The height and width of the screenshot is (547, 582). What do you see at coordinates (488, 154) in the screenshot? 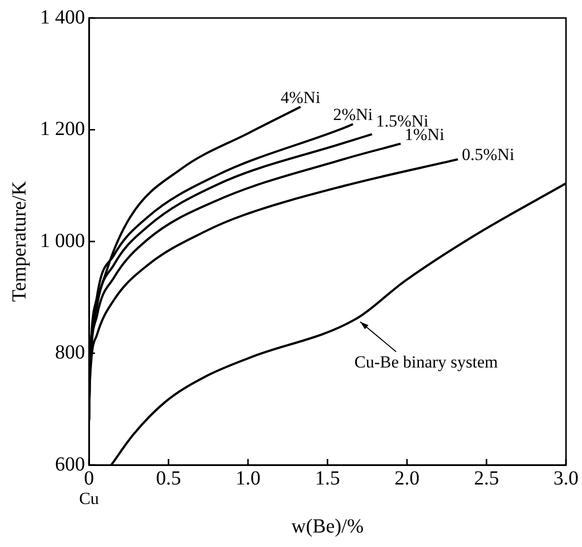
I see `series-label: 0.5%Ni` at bounding box center [488, 154].